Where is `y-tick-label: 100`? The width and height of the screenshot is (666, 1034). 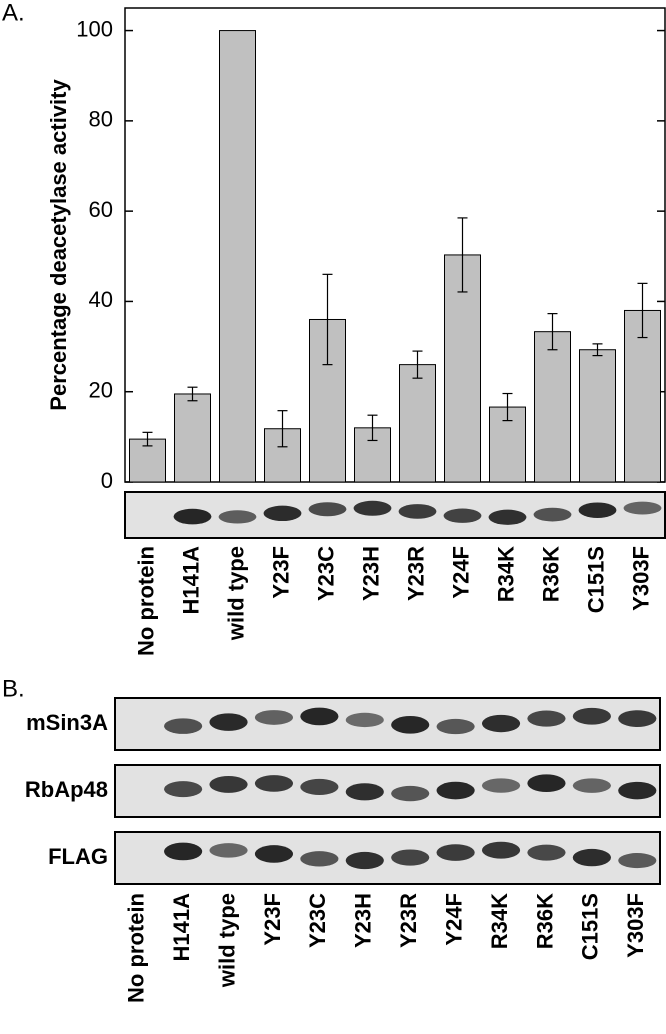
y-tick-label: 100 is located at coordinates (94, 28).